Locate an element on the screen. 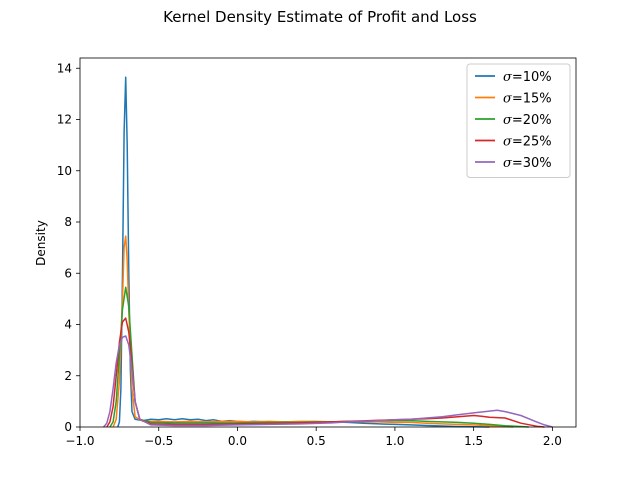 The height and width of the screenshot is (480, 640). legend-box is located at coordinates (518, 120).